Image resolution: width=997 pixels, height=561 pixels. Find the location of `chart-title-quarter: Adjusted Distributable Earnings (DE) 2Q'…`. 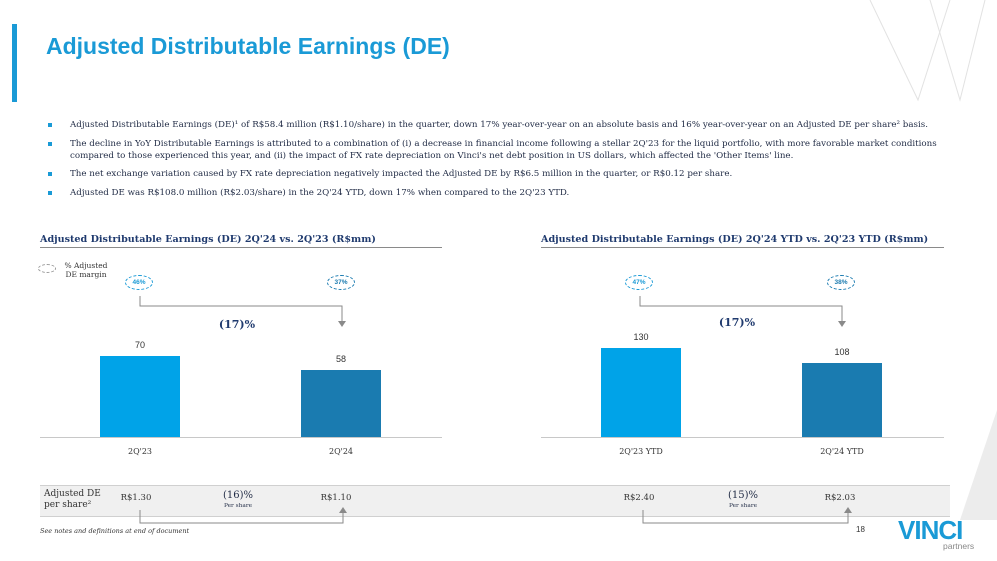

chart-title-quarter: Adjusted Distributable Earnings (DE) 2Q'… is located at coordinates (208, 239).